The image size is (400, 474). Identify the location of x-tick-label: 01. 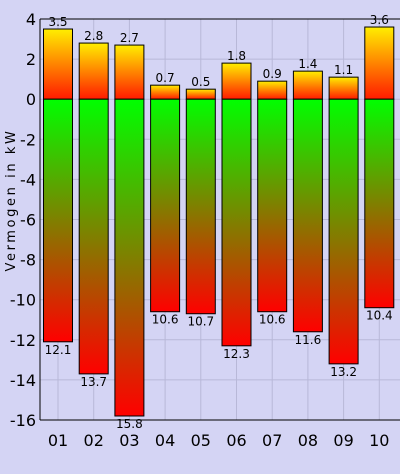
(58, 440).